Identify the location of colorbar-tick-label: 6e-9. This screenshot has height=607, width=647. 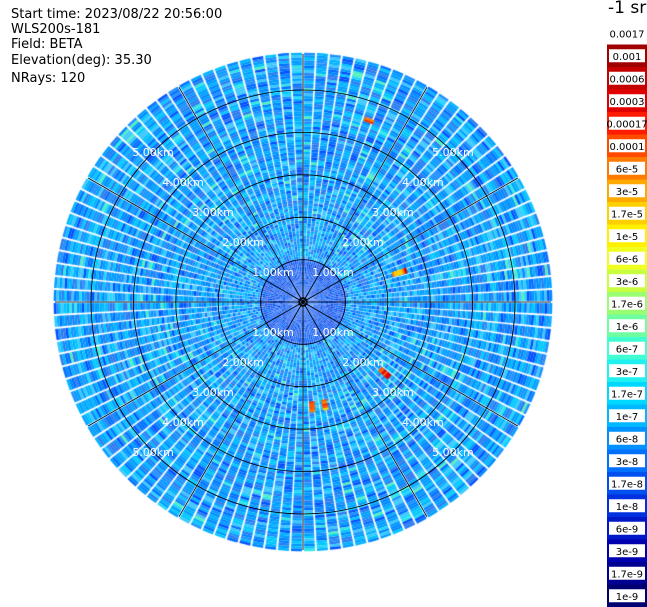
(627, 529).